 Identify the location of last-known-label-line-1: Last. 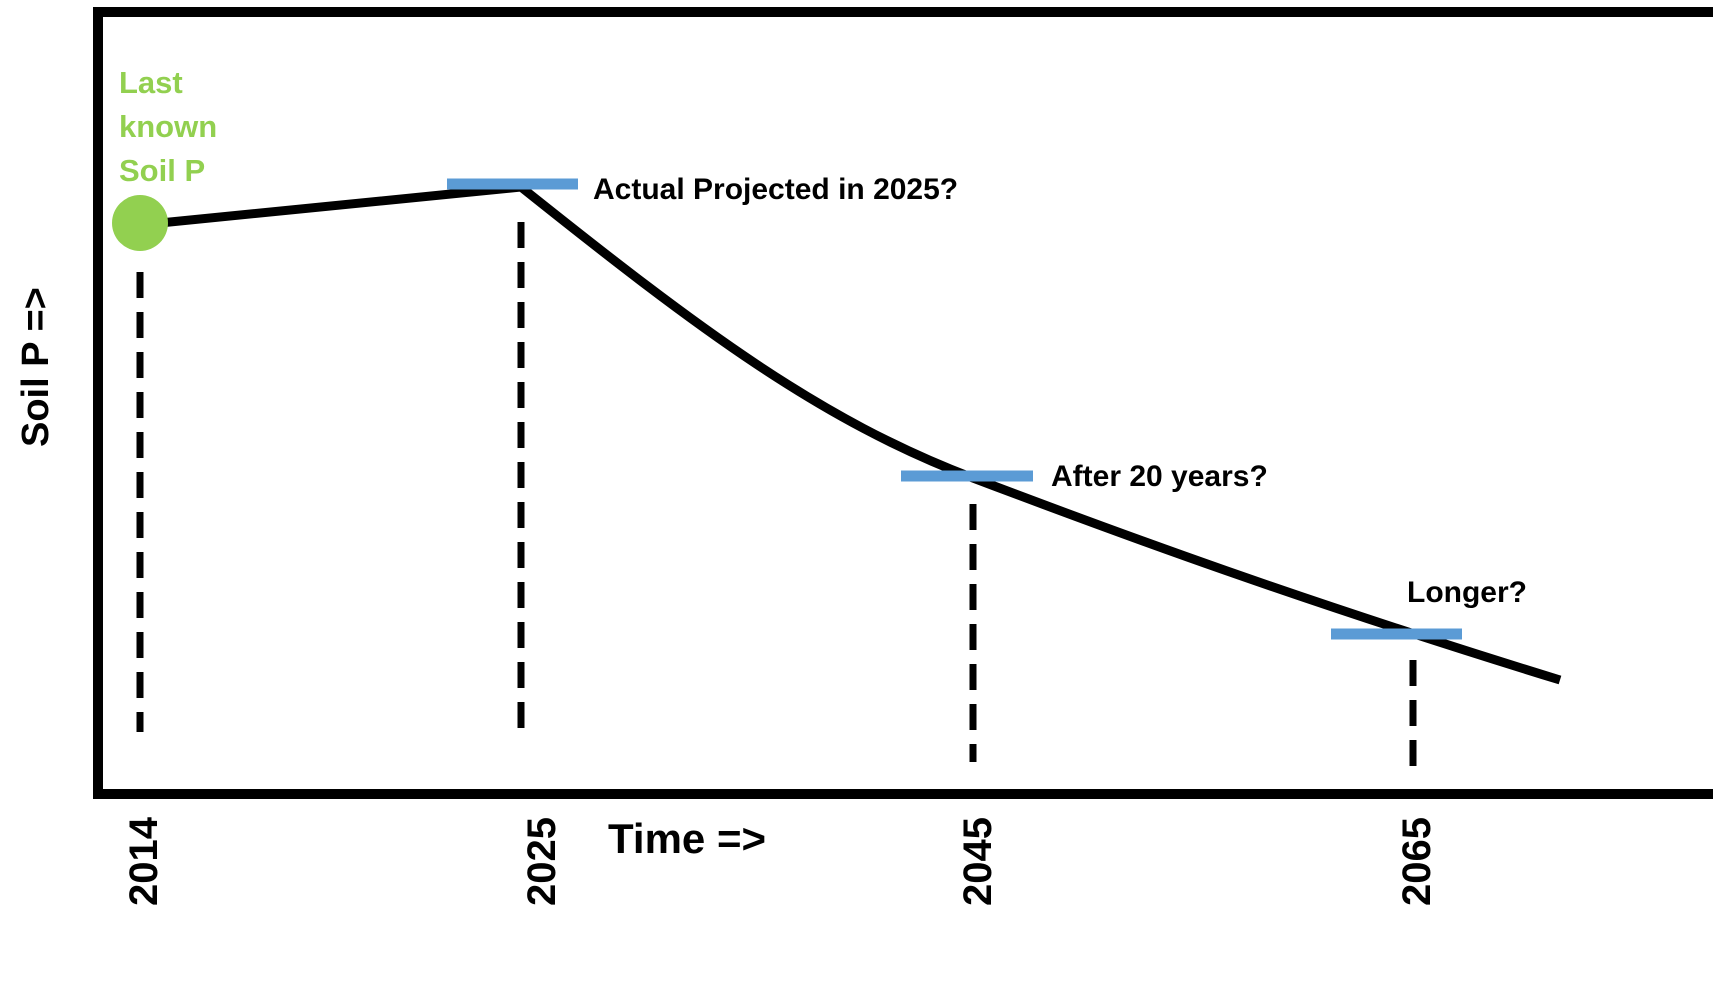
(151, 82).